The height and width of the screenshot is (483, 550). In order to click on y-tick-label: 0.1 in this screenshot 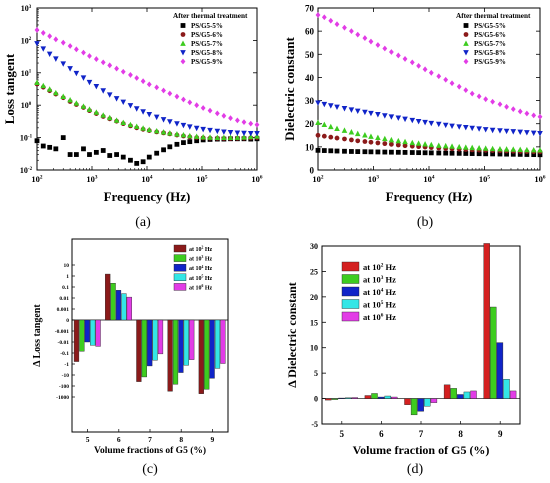, I will do `click(65, 288)`.